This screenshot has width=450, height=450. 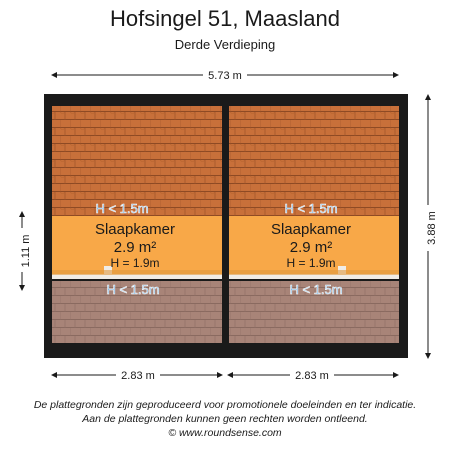 What do you see at coordinates (314, 161) in the screenshot?
I see `roof-upper-right` at bounding box center [314, 161].